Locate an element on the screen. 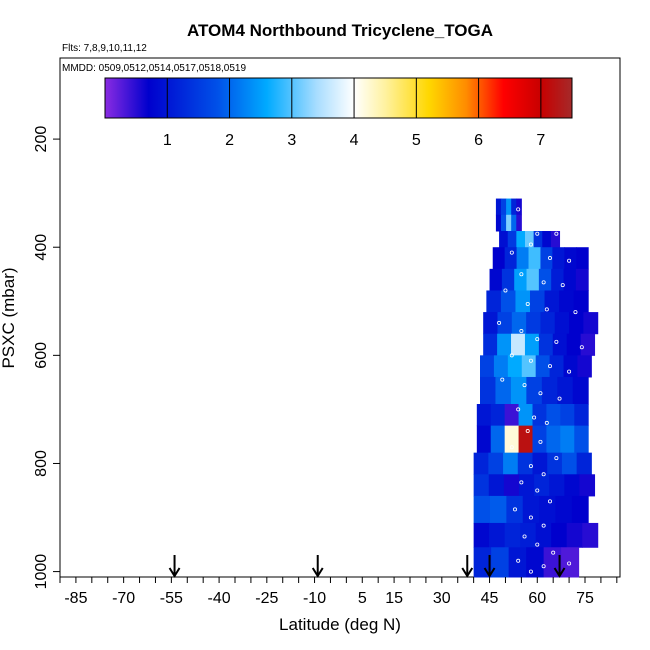 Image resolution: width=650 pixels, height=650 pixels. x-tick-label: 75 is located at coordinates (585, 598).